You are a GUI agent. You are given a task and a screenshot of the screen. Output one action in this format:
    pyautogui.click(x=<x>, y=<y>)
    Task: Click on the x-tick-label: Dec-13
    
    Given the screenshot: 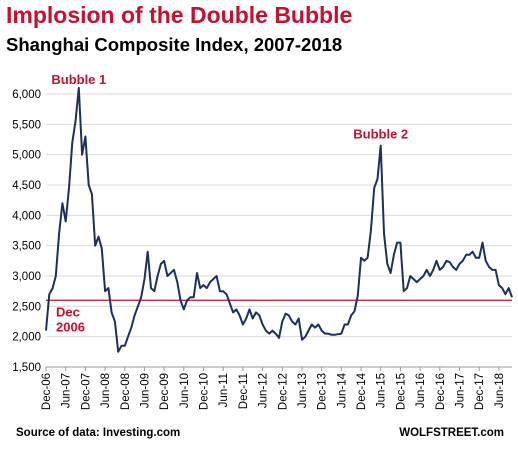 What is the action you would take?
    pyautogui.click(x=323, y=391)
    